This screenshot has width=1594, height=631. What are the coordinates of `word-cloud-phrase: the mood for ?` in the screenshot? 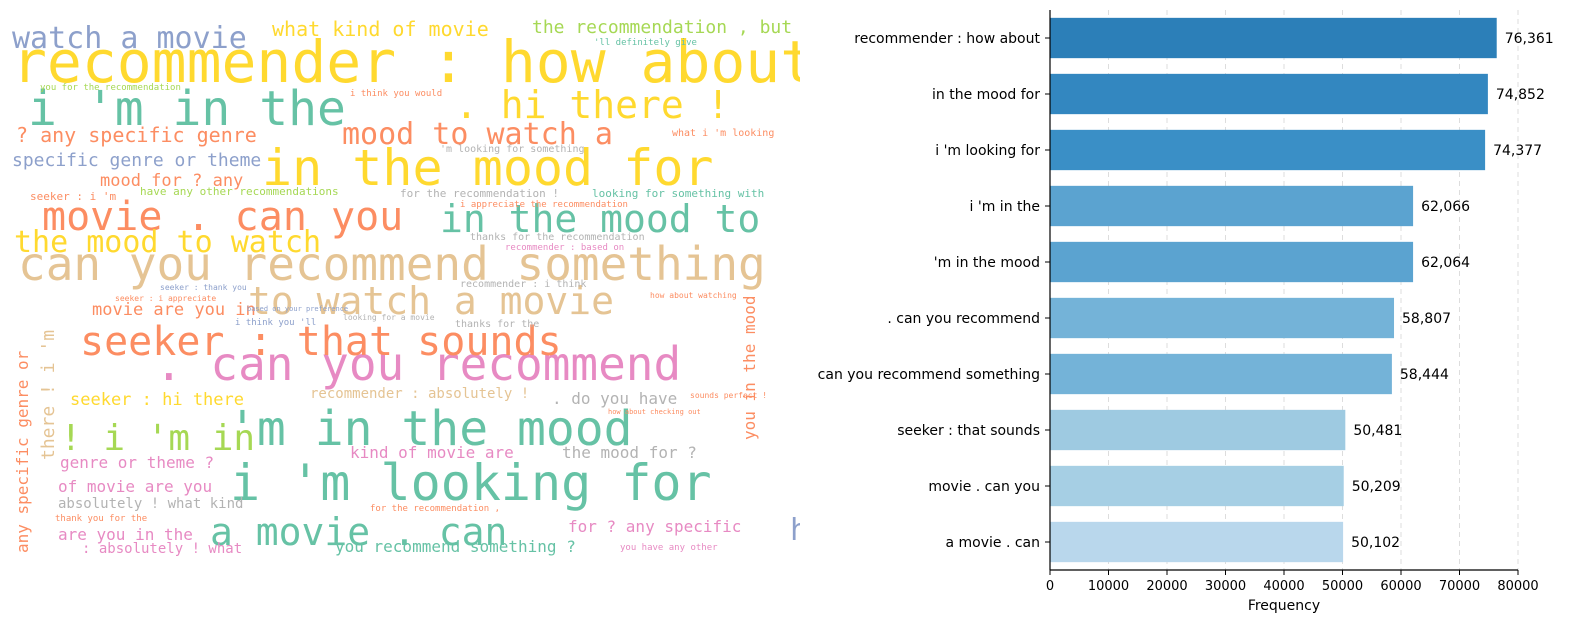 It's located at (629, 452).